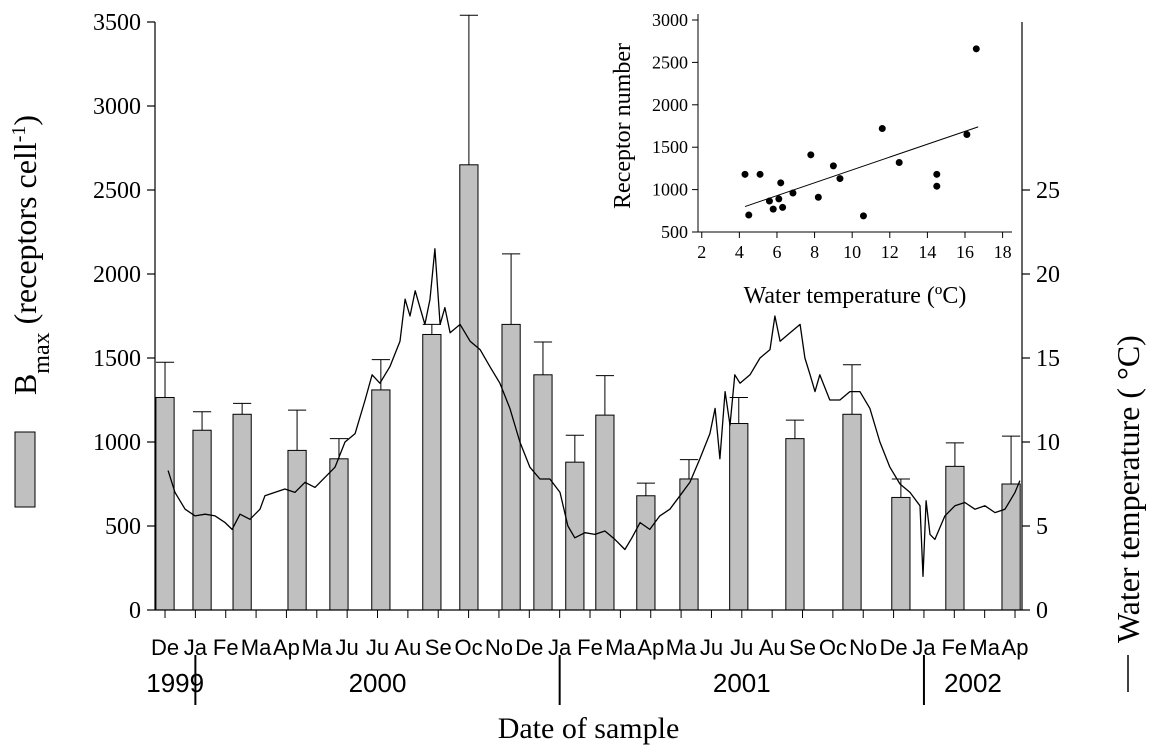 This screenshot has width=1149, height=750. Describe the element at coordinates (25, 237) in the screenshot. I see `y-axis-title-part: (receptors cell` at that location.